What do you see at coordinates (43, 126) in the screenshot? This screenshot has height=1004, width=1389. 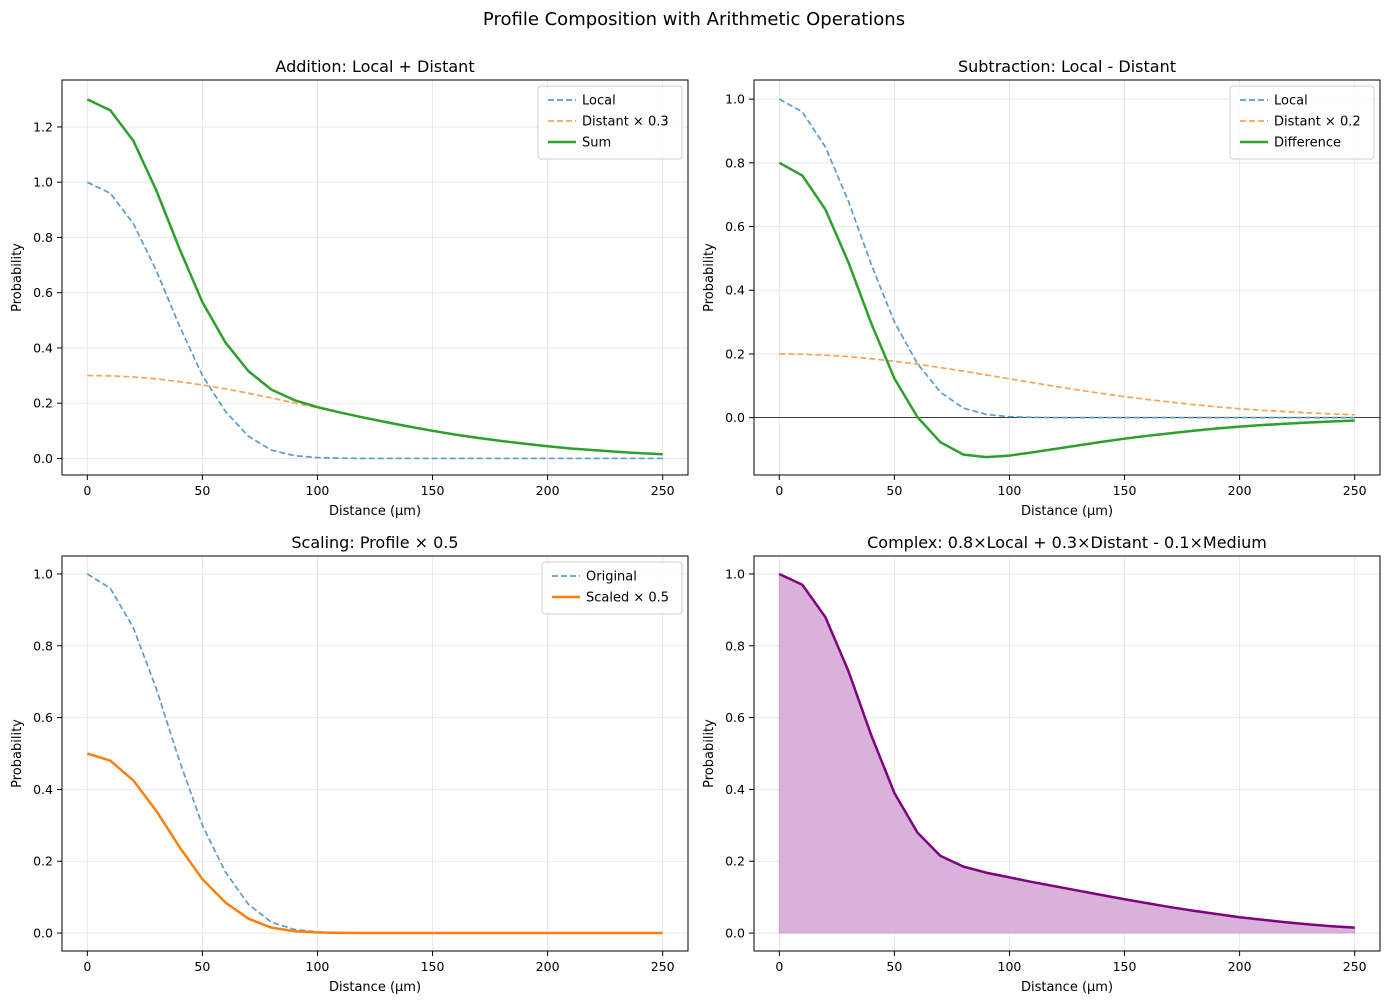 I see `y-tick-label: 1.2` at bounding box center [43, 126].